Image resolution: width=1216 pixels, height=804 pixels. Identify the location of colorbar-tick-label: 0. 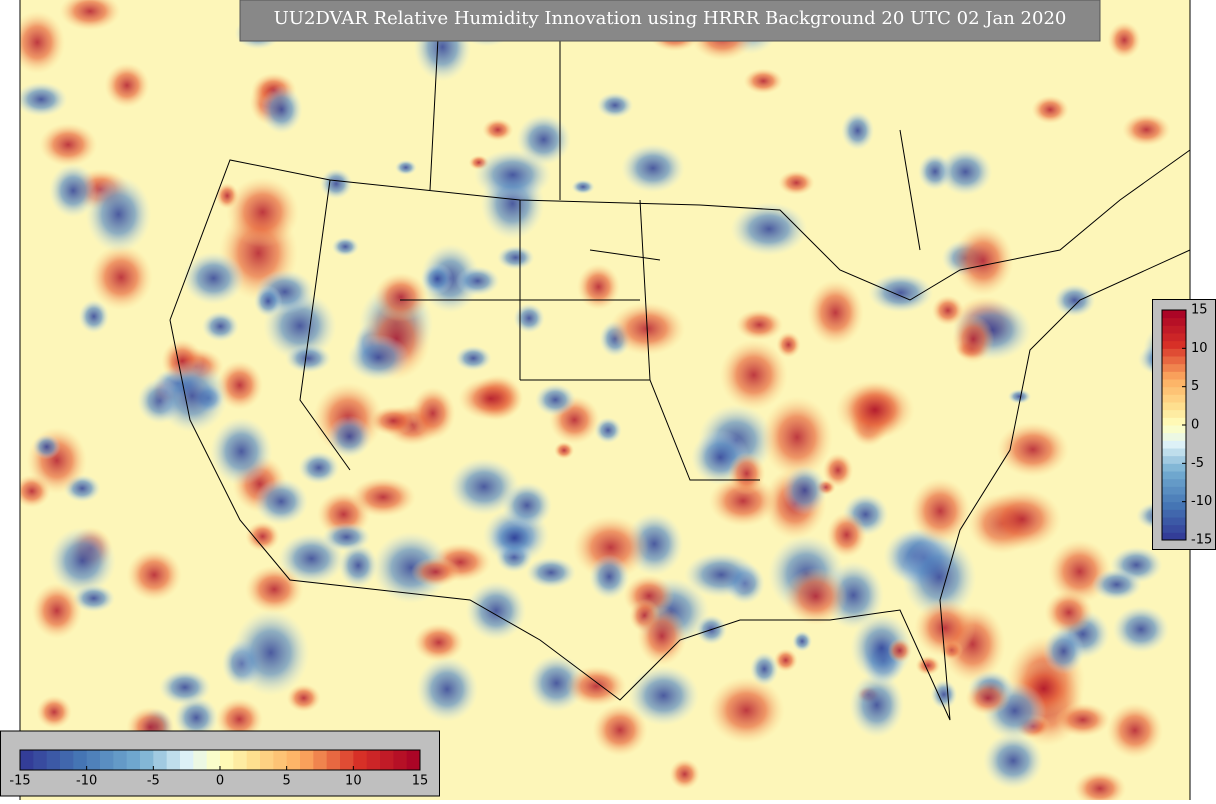
(1195, 425).